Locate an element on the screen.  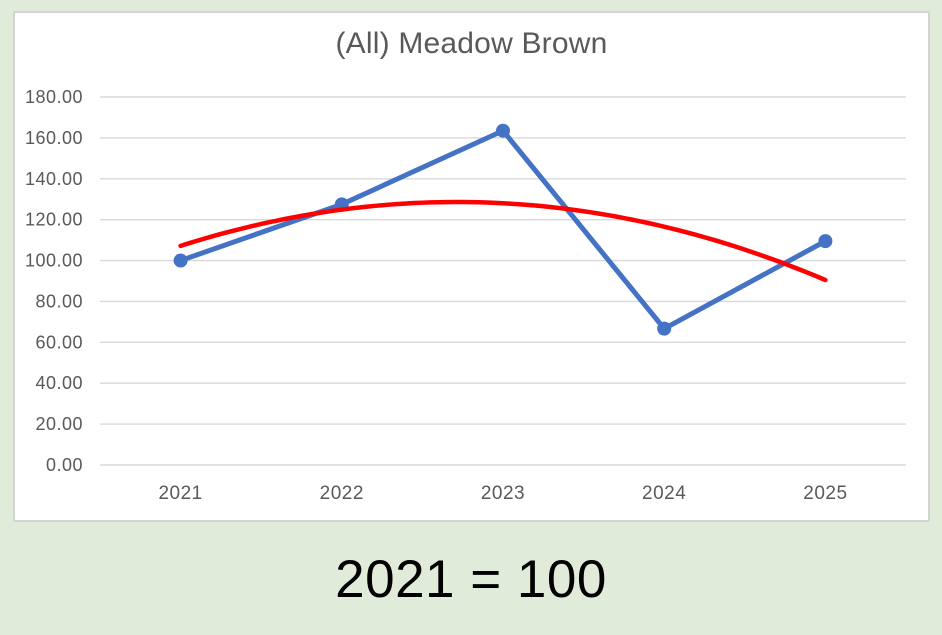
x-axis-tick-label: 2024 is located at coordinates (664, 493).